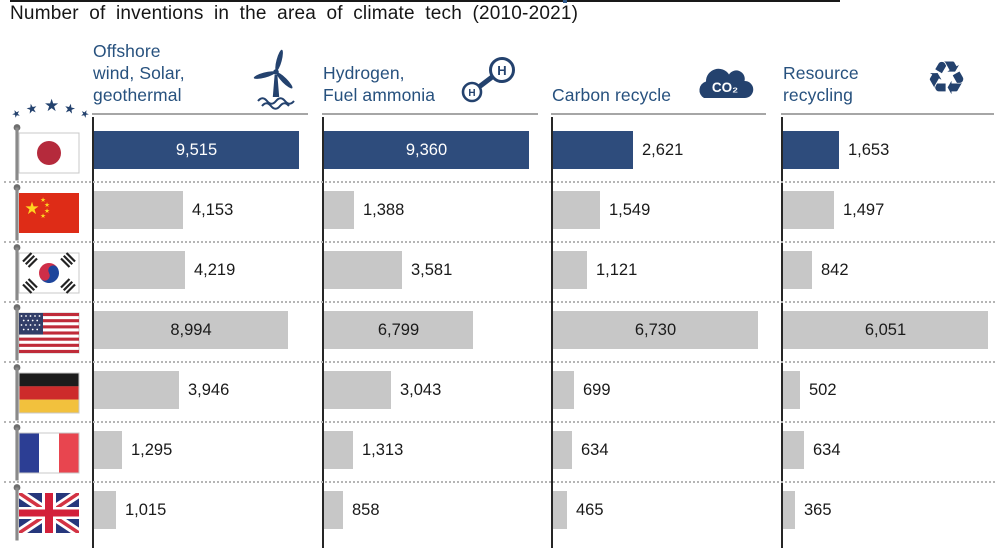 This screenshot has width=1000, height=555. I want to click on header-hydrogen-fuel-ammonia: Hydrogen, Fuel ammonia, so click(379, 84).